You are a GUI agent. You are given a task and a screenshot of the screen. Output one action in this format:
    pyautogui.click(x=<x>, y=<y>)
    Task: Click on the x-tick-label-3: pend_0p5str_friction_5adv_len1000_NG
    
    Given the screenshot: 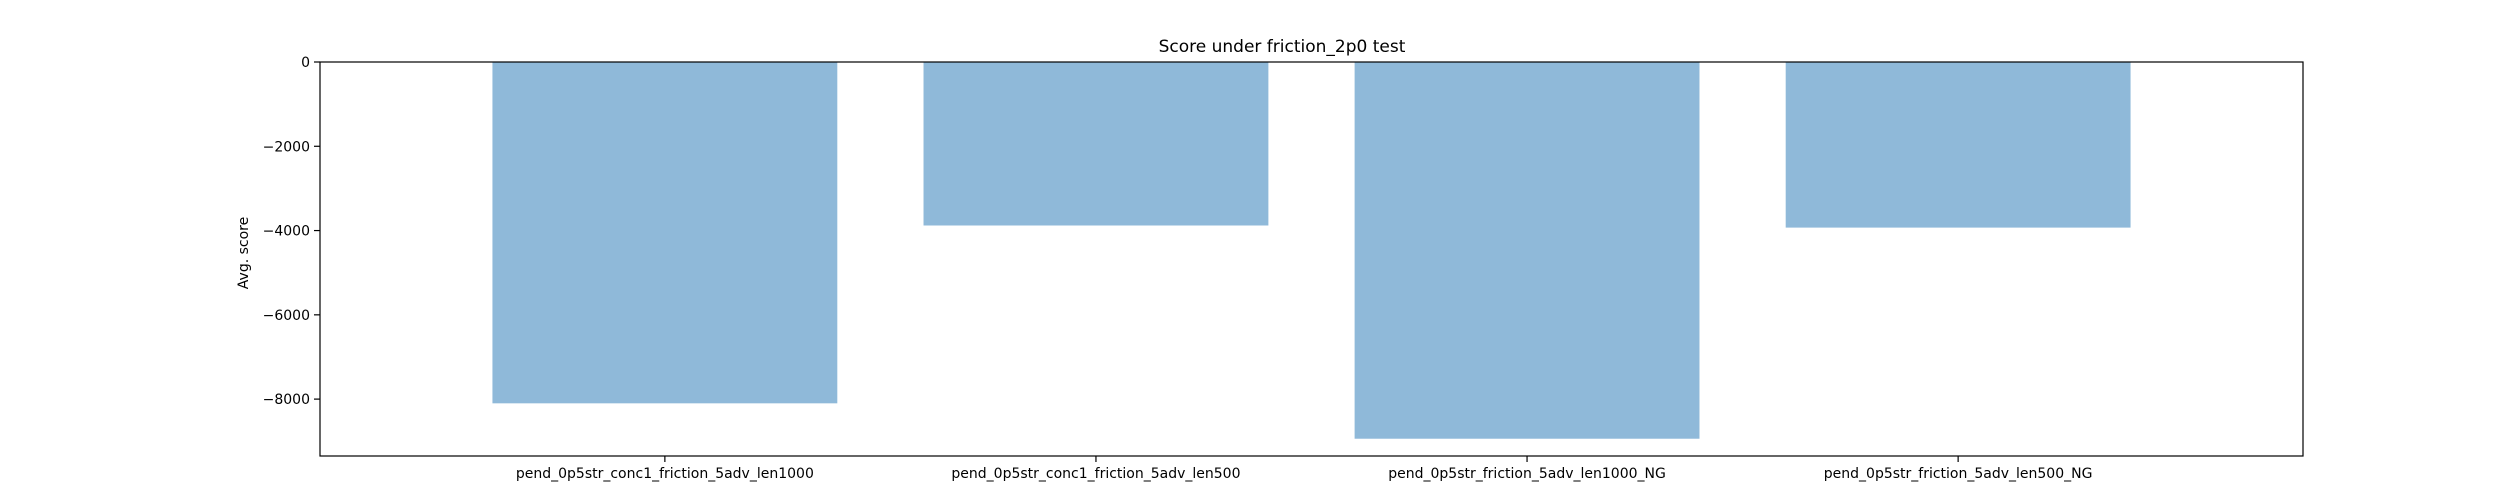 What is the action you would take?
    pyautogui.click(x=1527, y=474)
    